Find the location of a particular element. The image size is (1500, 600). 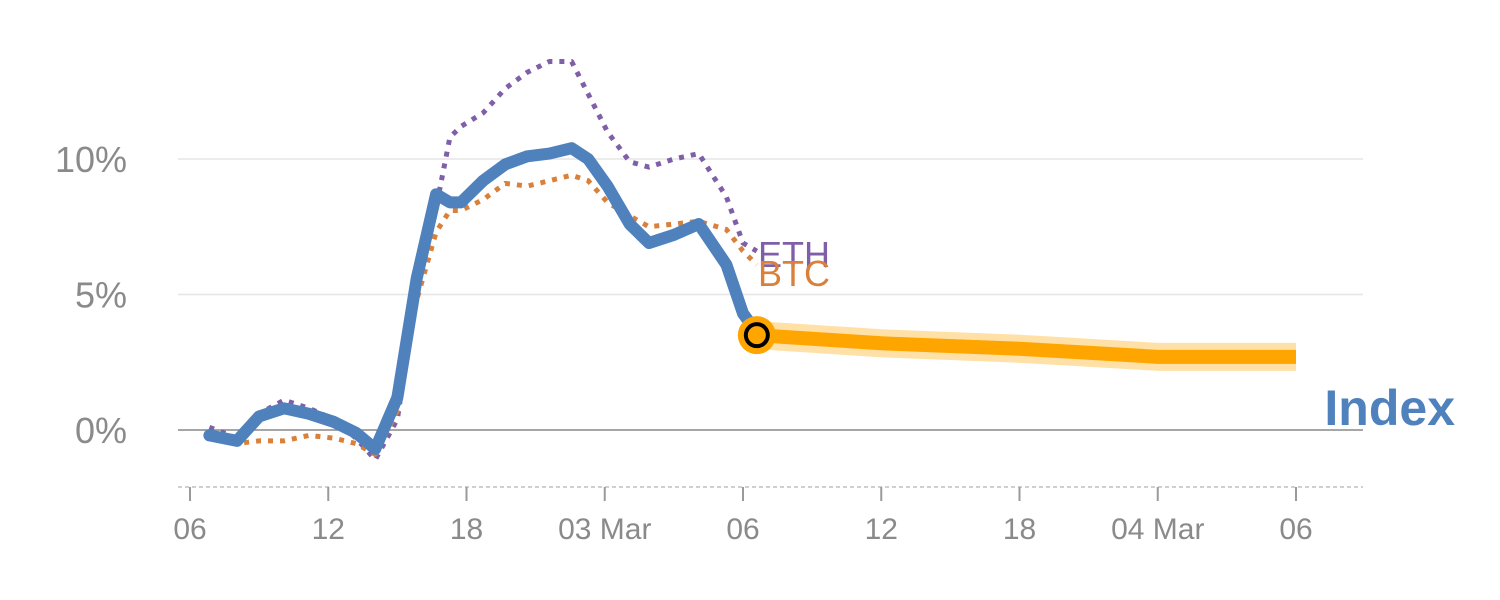

x-axis: 06 12 18 03 Mar 06 12 18 04 Mar 06 is located at coordinates (768, 516).